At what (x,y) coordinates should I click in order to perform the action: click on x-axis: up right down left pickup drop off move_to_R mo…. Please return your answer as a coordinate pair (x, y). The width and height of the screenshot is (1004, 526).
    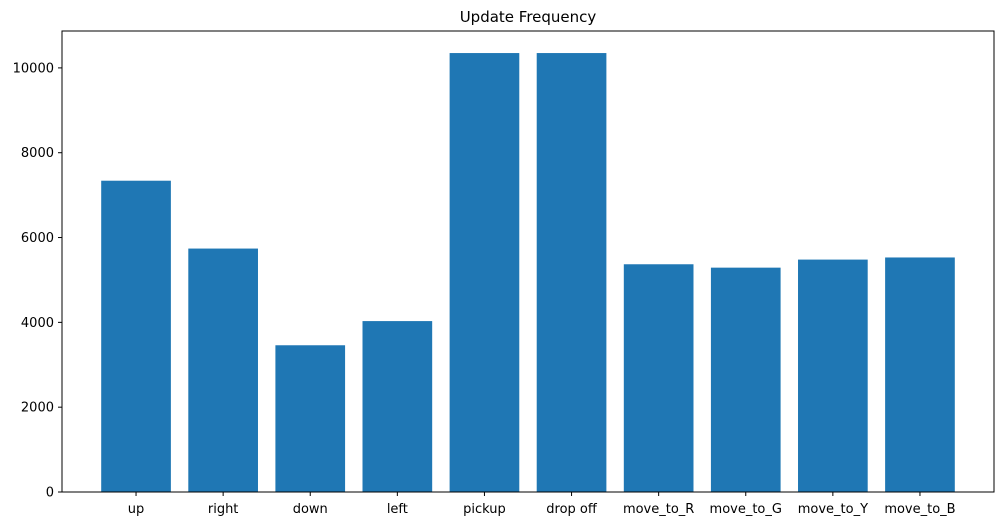
    Looking at the image, I should click on (542, 504).